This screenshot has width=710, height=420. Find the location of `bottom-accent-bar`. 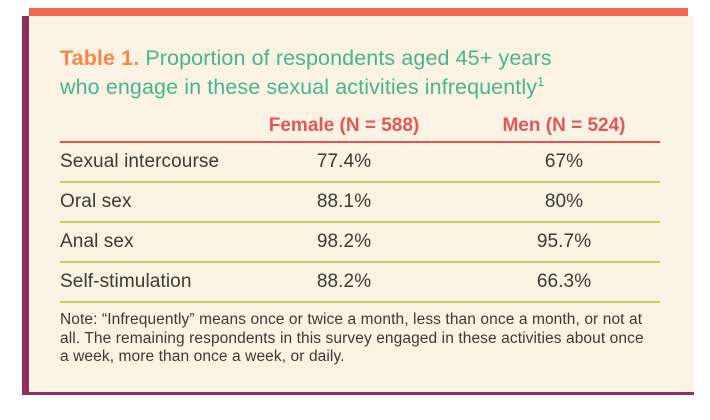

bottom-accent-bar is located at coordinates (358, 393).